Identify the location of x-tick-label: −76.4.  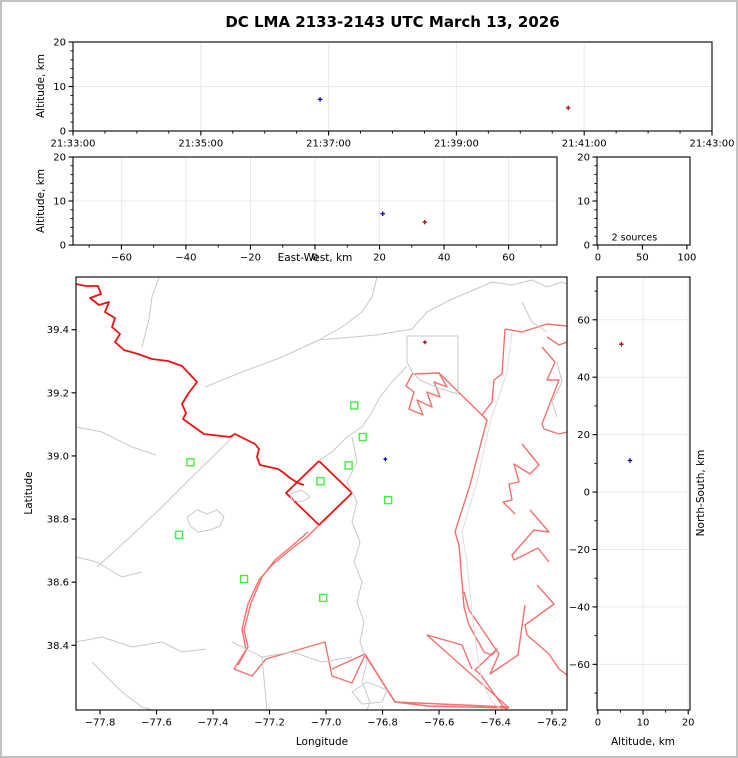
(495, 723).